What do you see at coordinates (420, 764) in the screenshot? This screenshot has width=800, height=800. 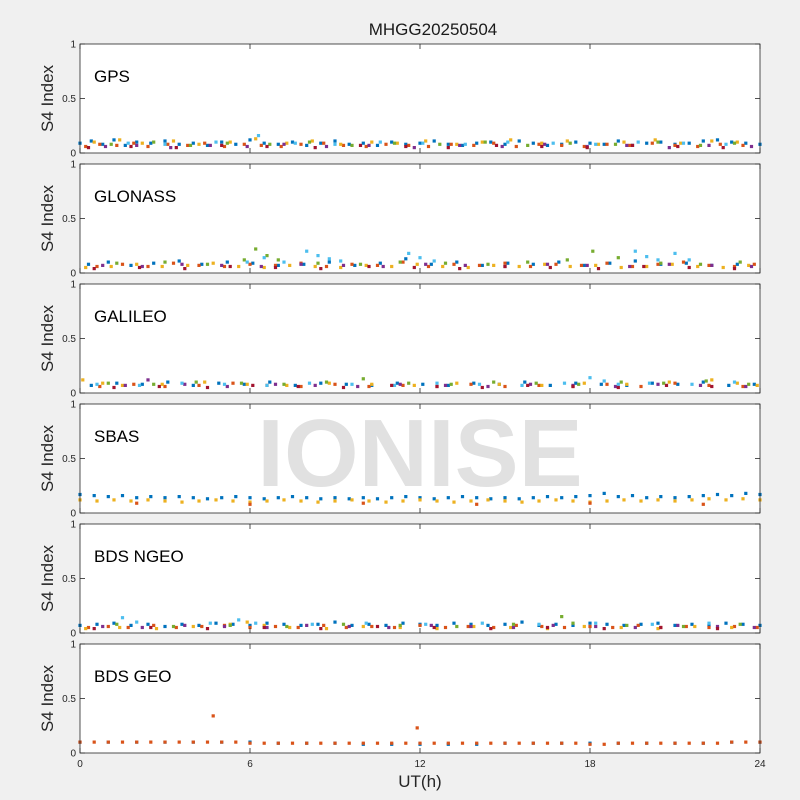 I see `x-tick-label: 12` at bounding box center [420, 764].